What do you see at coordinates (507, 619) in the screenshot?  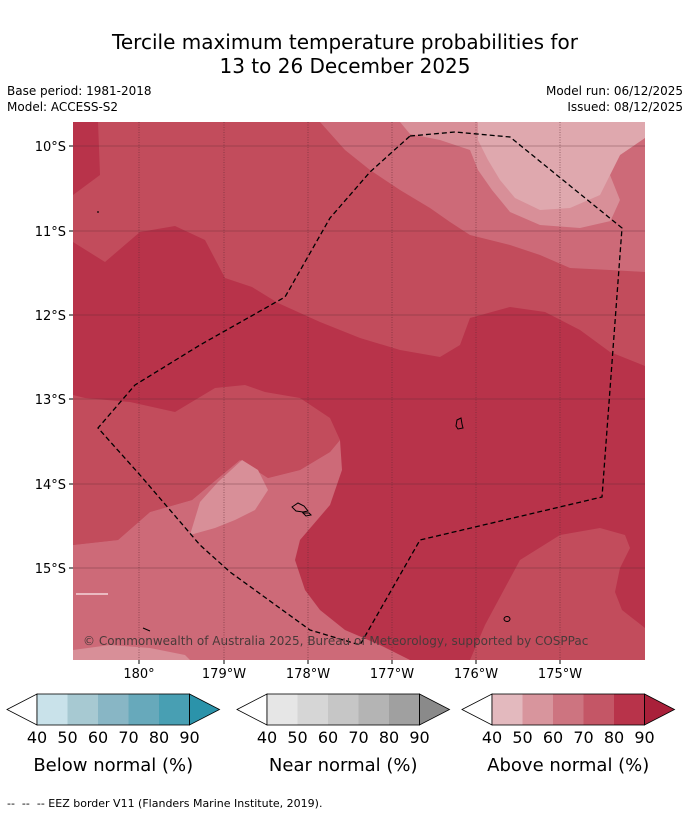 I see `island-south` at bounding box center [507, 619].